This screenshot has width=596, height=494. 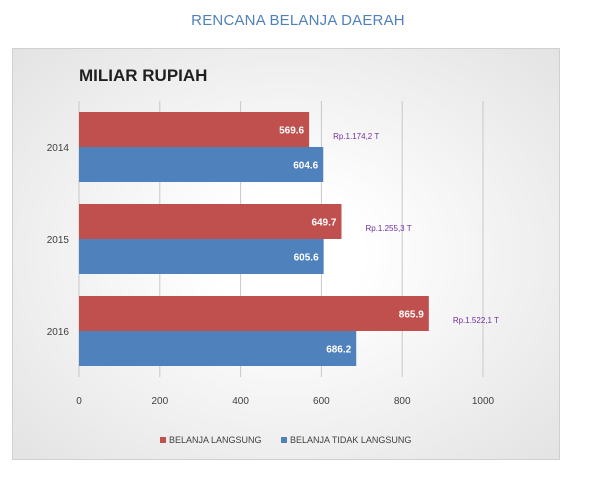 I want to click on chart-title: MILIAR RUPIAH, so click(x=143, y=75).